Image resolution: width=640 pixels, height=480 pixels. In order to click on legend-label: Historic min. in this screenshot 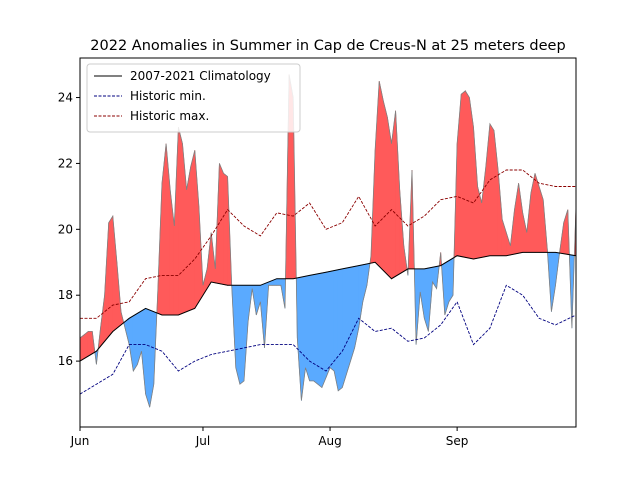, I will do `click(168, 96)`.